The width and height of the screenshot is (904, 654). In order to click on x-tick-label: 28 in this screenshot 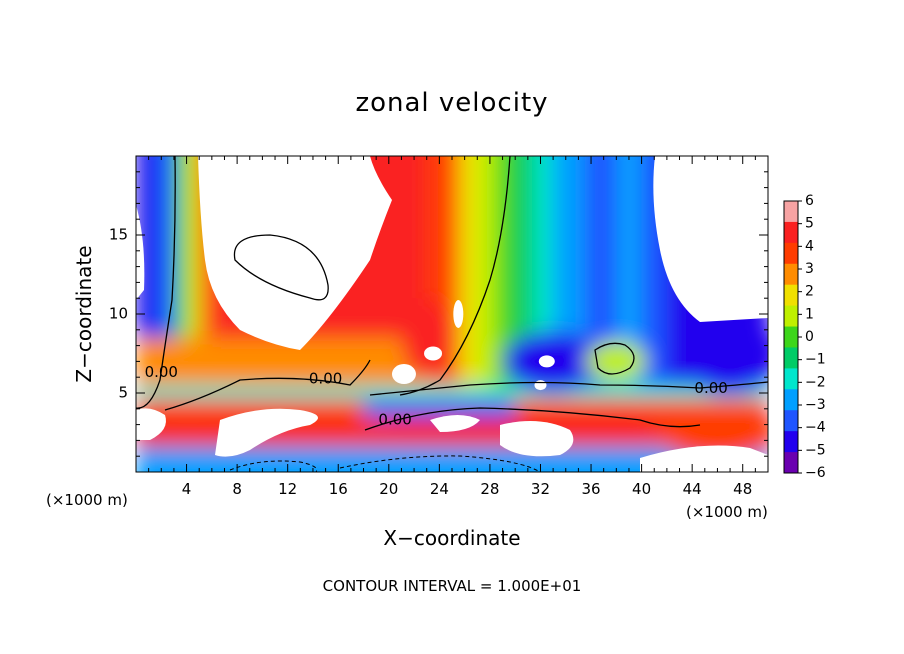, I will do `click(489, 489)`.